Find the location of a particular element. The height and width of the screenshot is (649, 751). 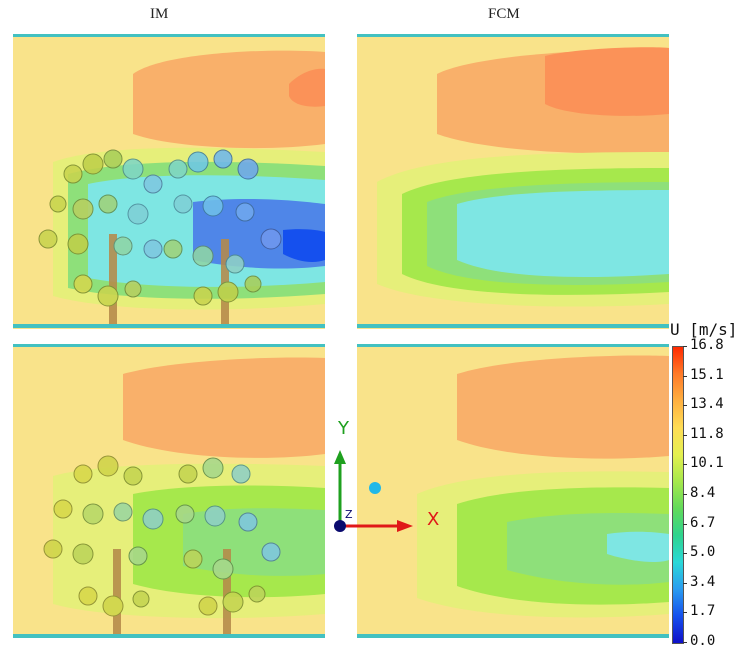

colorbar-tick-label: 11.8 is located at coordinates (707, 433).